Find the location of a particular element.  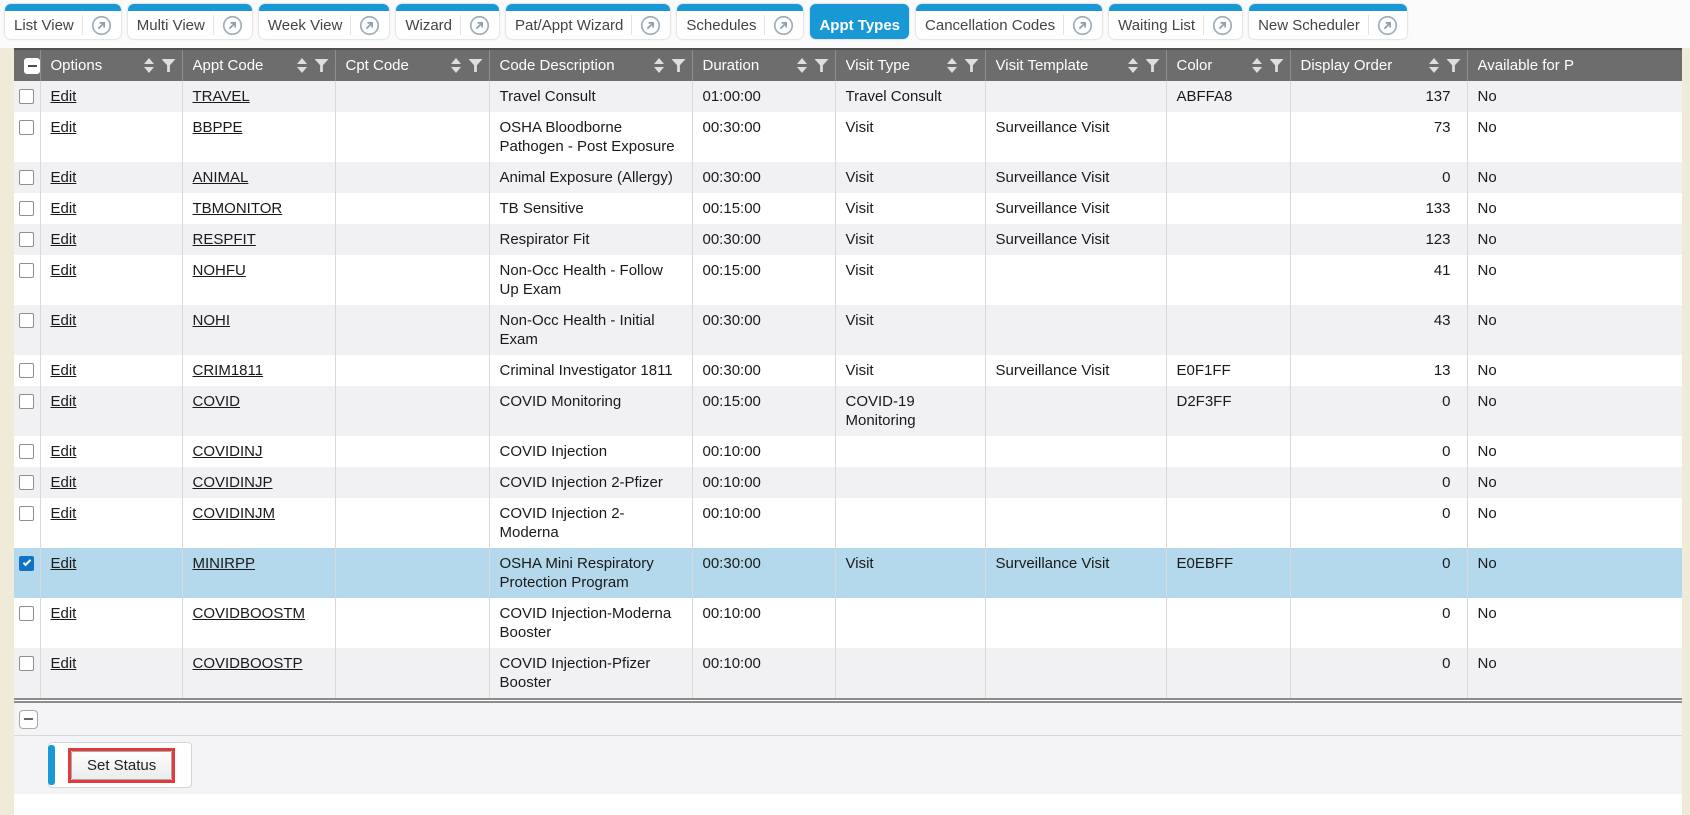

tab-schedules: Schedules is located at coordinates (740, 21).